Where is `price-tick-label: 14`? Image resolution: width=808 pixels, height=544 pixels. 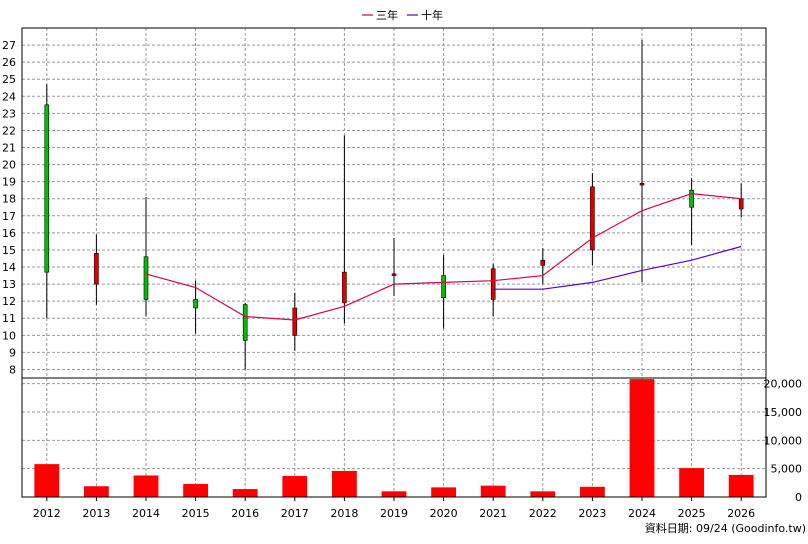
price-tick-label: 14 is located at coordinates (9, 267).